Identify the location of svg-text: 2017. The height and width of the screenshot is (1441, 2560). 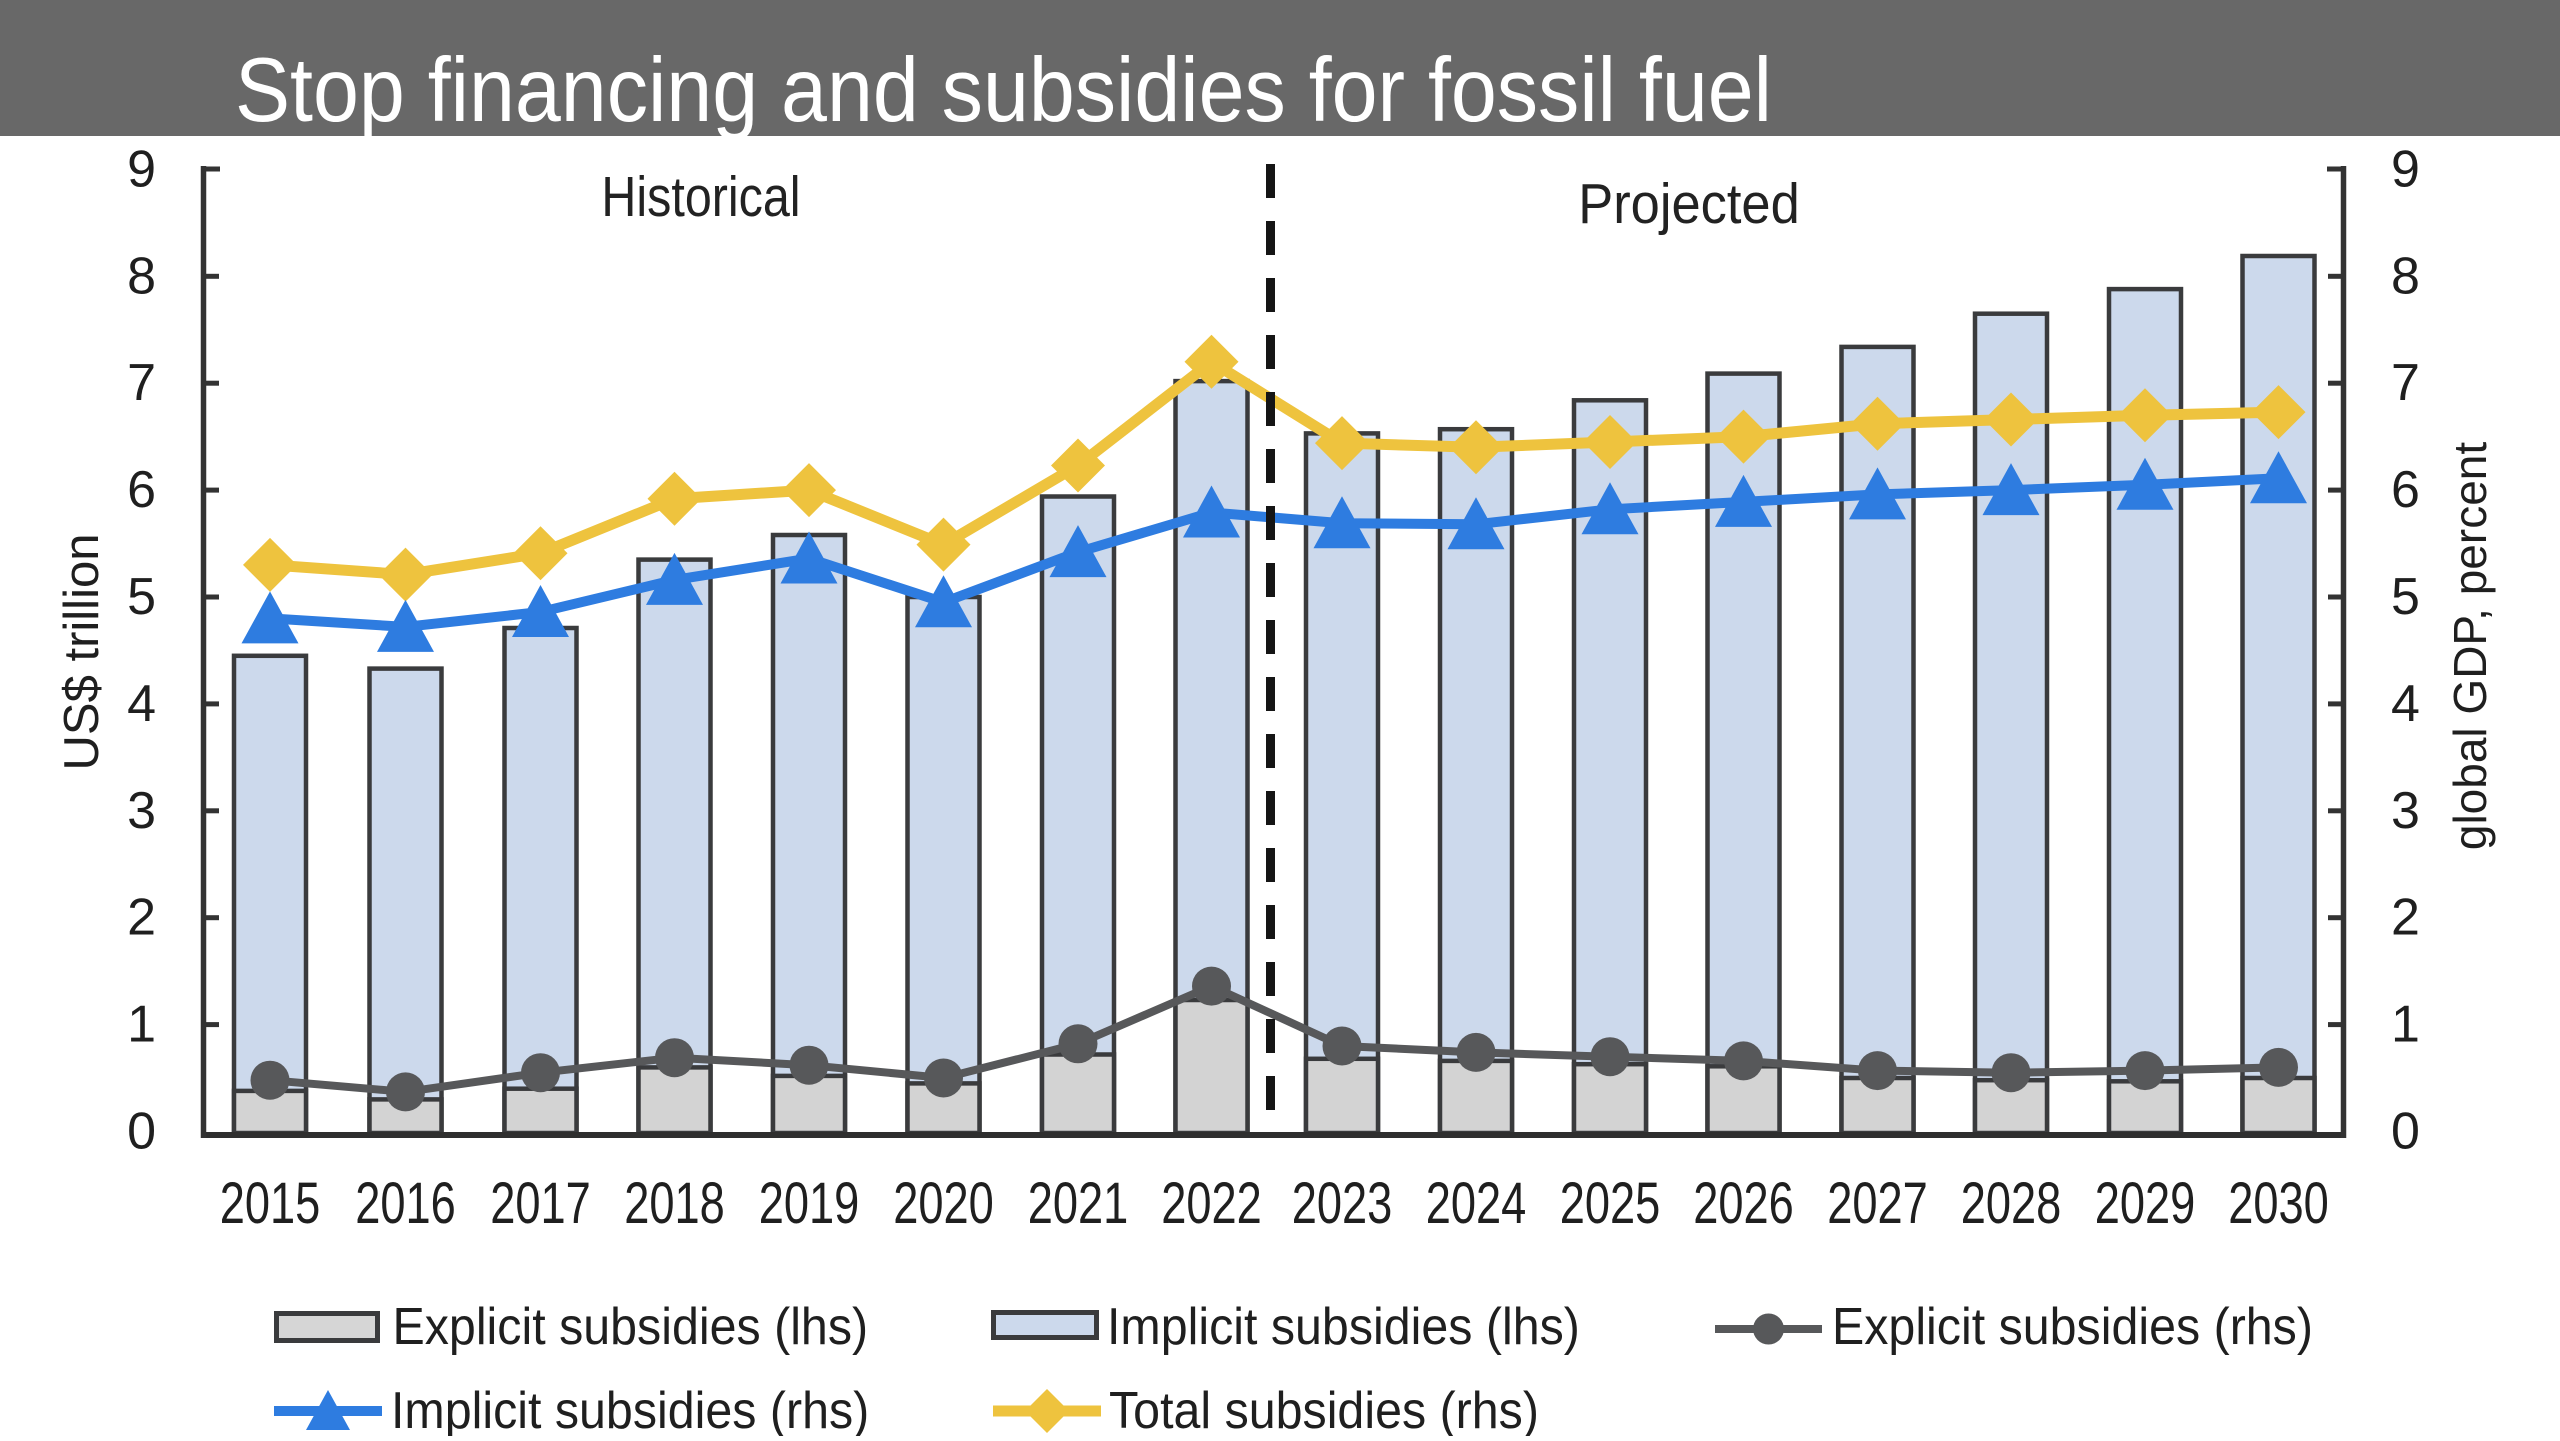
(540, 1204).